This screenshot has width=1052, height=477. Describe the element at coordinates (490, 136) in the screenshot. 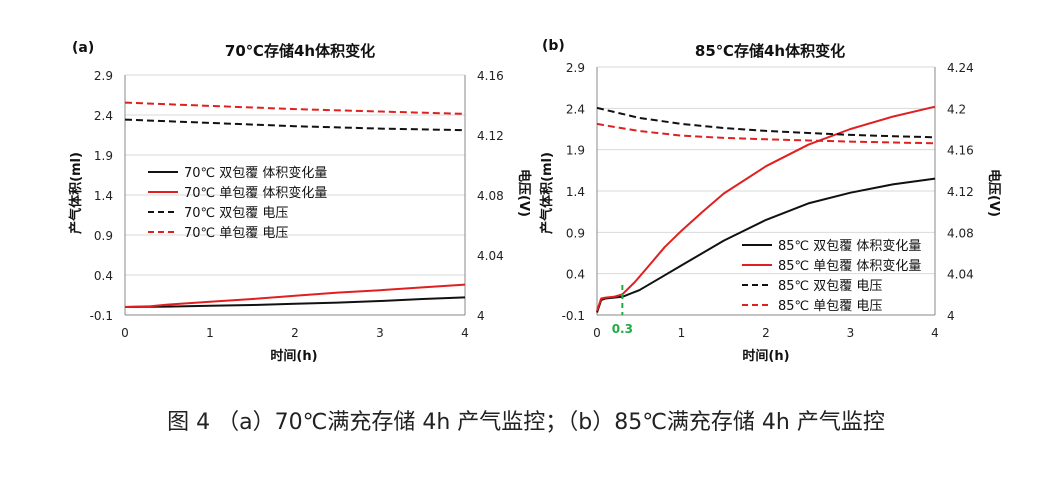

I see `y2-tick-label-a-3: 4.12` at that location.